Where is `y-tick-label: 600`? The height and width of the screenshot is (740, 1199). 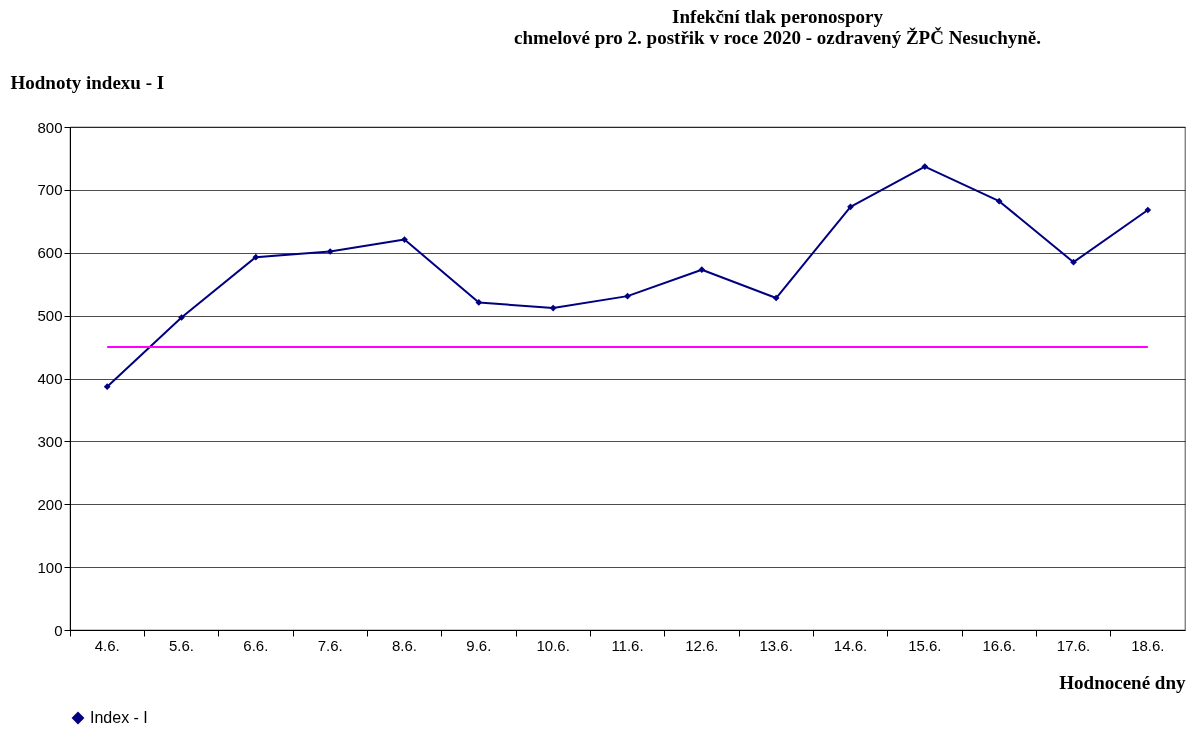
y-tick-label: 600 is located at coordinates (50, 253).